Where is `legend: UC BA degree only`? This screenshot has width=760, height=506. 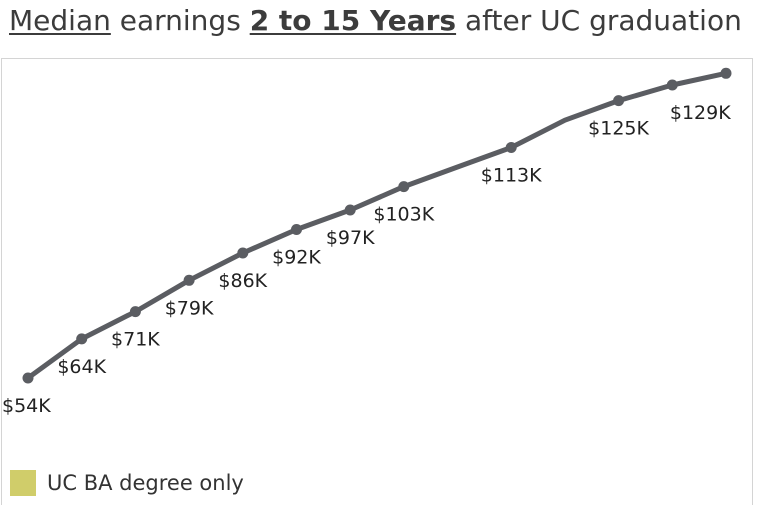 legend: UC BA degree only is located at coordinates (127, 483).